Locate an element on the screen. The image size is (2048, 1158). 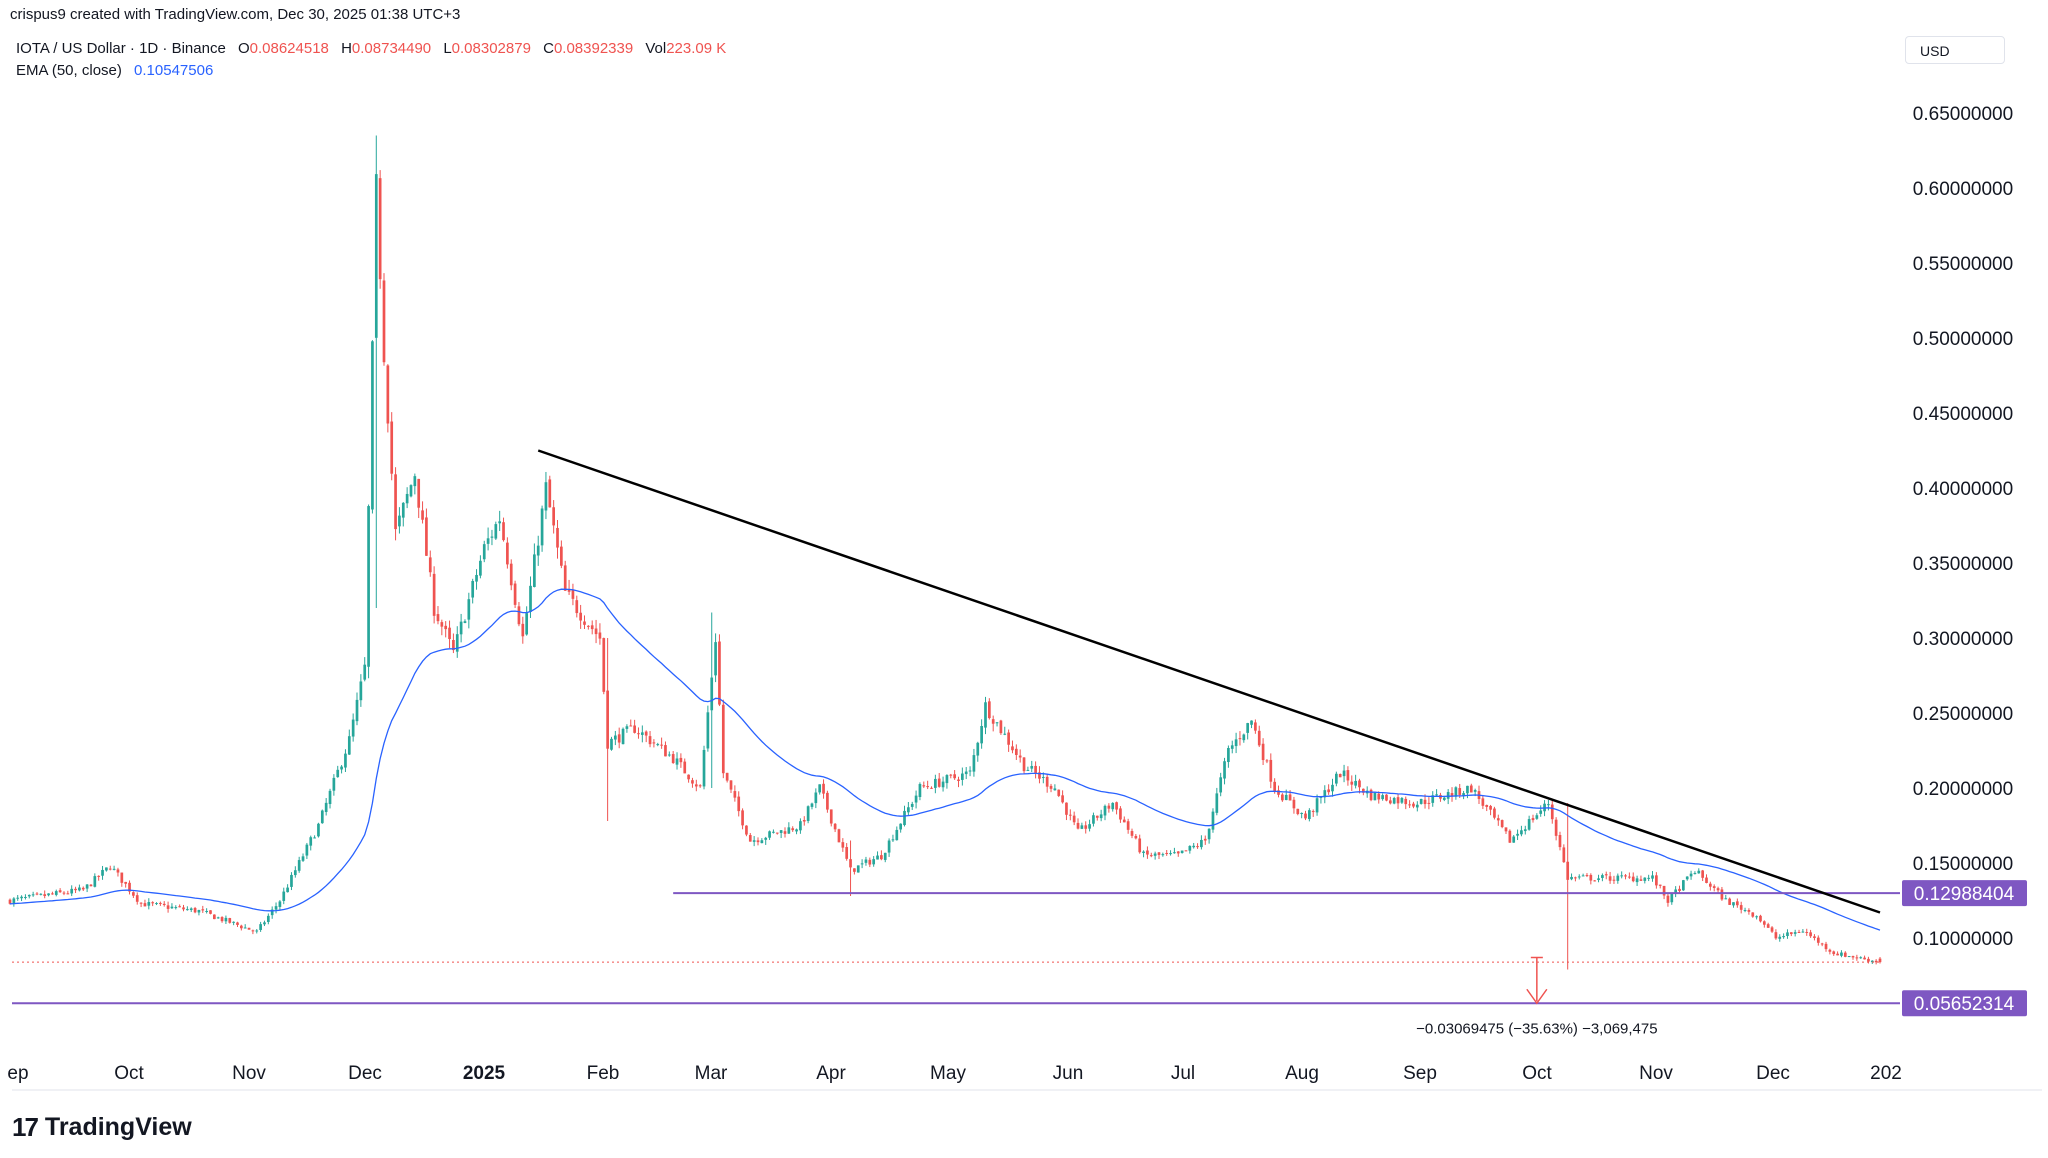
high-label: H is located at coordinates (346, 48).